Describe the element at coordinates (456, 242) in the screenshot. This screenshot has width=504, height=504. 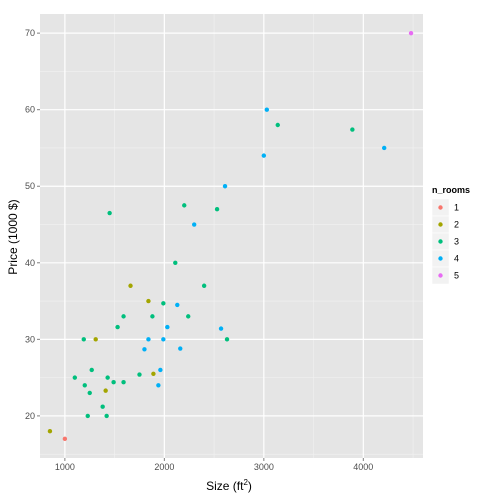
I see `legend-label: 3` at that location.